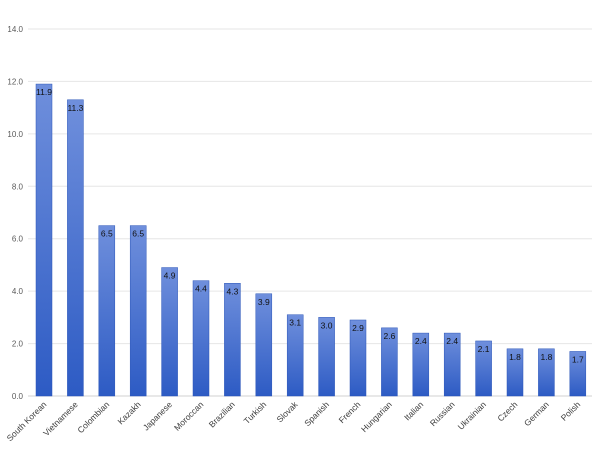 This screenshot has width=600, height=453. Describe the element at coordinates (222, 414) in the screenshot. I see `x-tick-label: Brazilian` at that location.